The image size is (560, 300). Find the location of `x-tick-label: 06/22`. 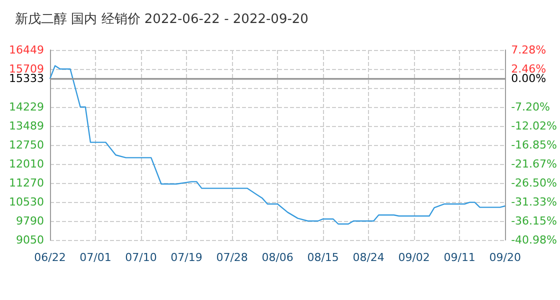

x-tick-label: 06/22 is located at coordinates (50, 257).